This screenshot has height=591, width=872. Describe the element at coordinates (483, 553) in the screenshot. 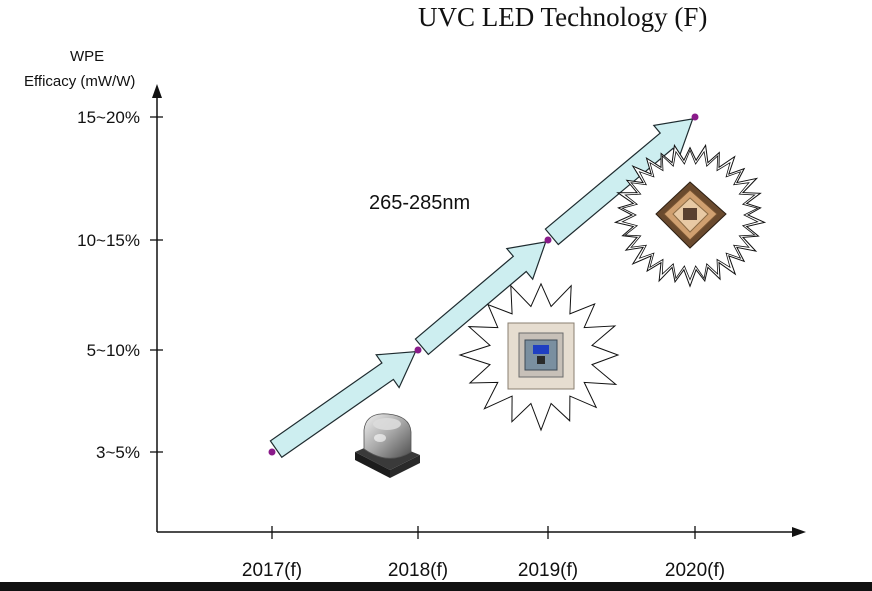

I see `x-ticks: 2017(f) 2018(f) 2019(f) 2020(f)` at that location.